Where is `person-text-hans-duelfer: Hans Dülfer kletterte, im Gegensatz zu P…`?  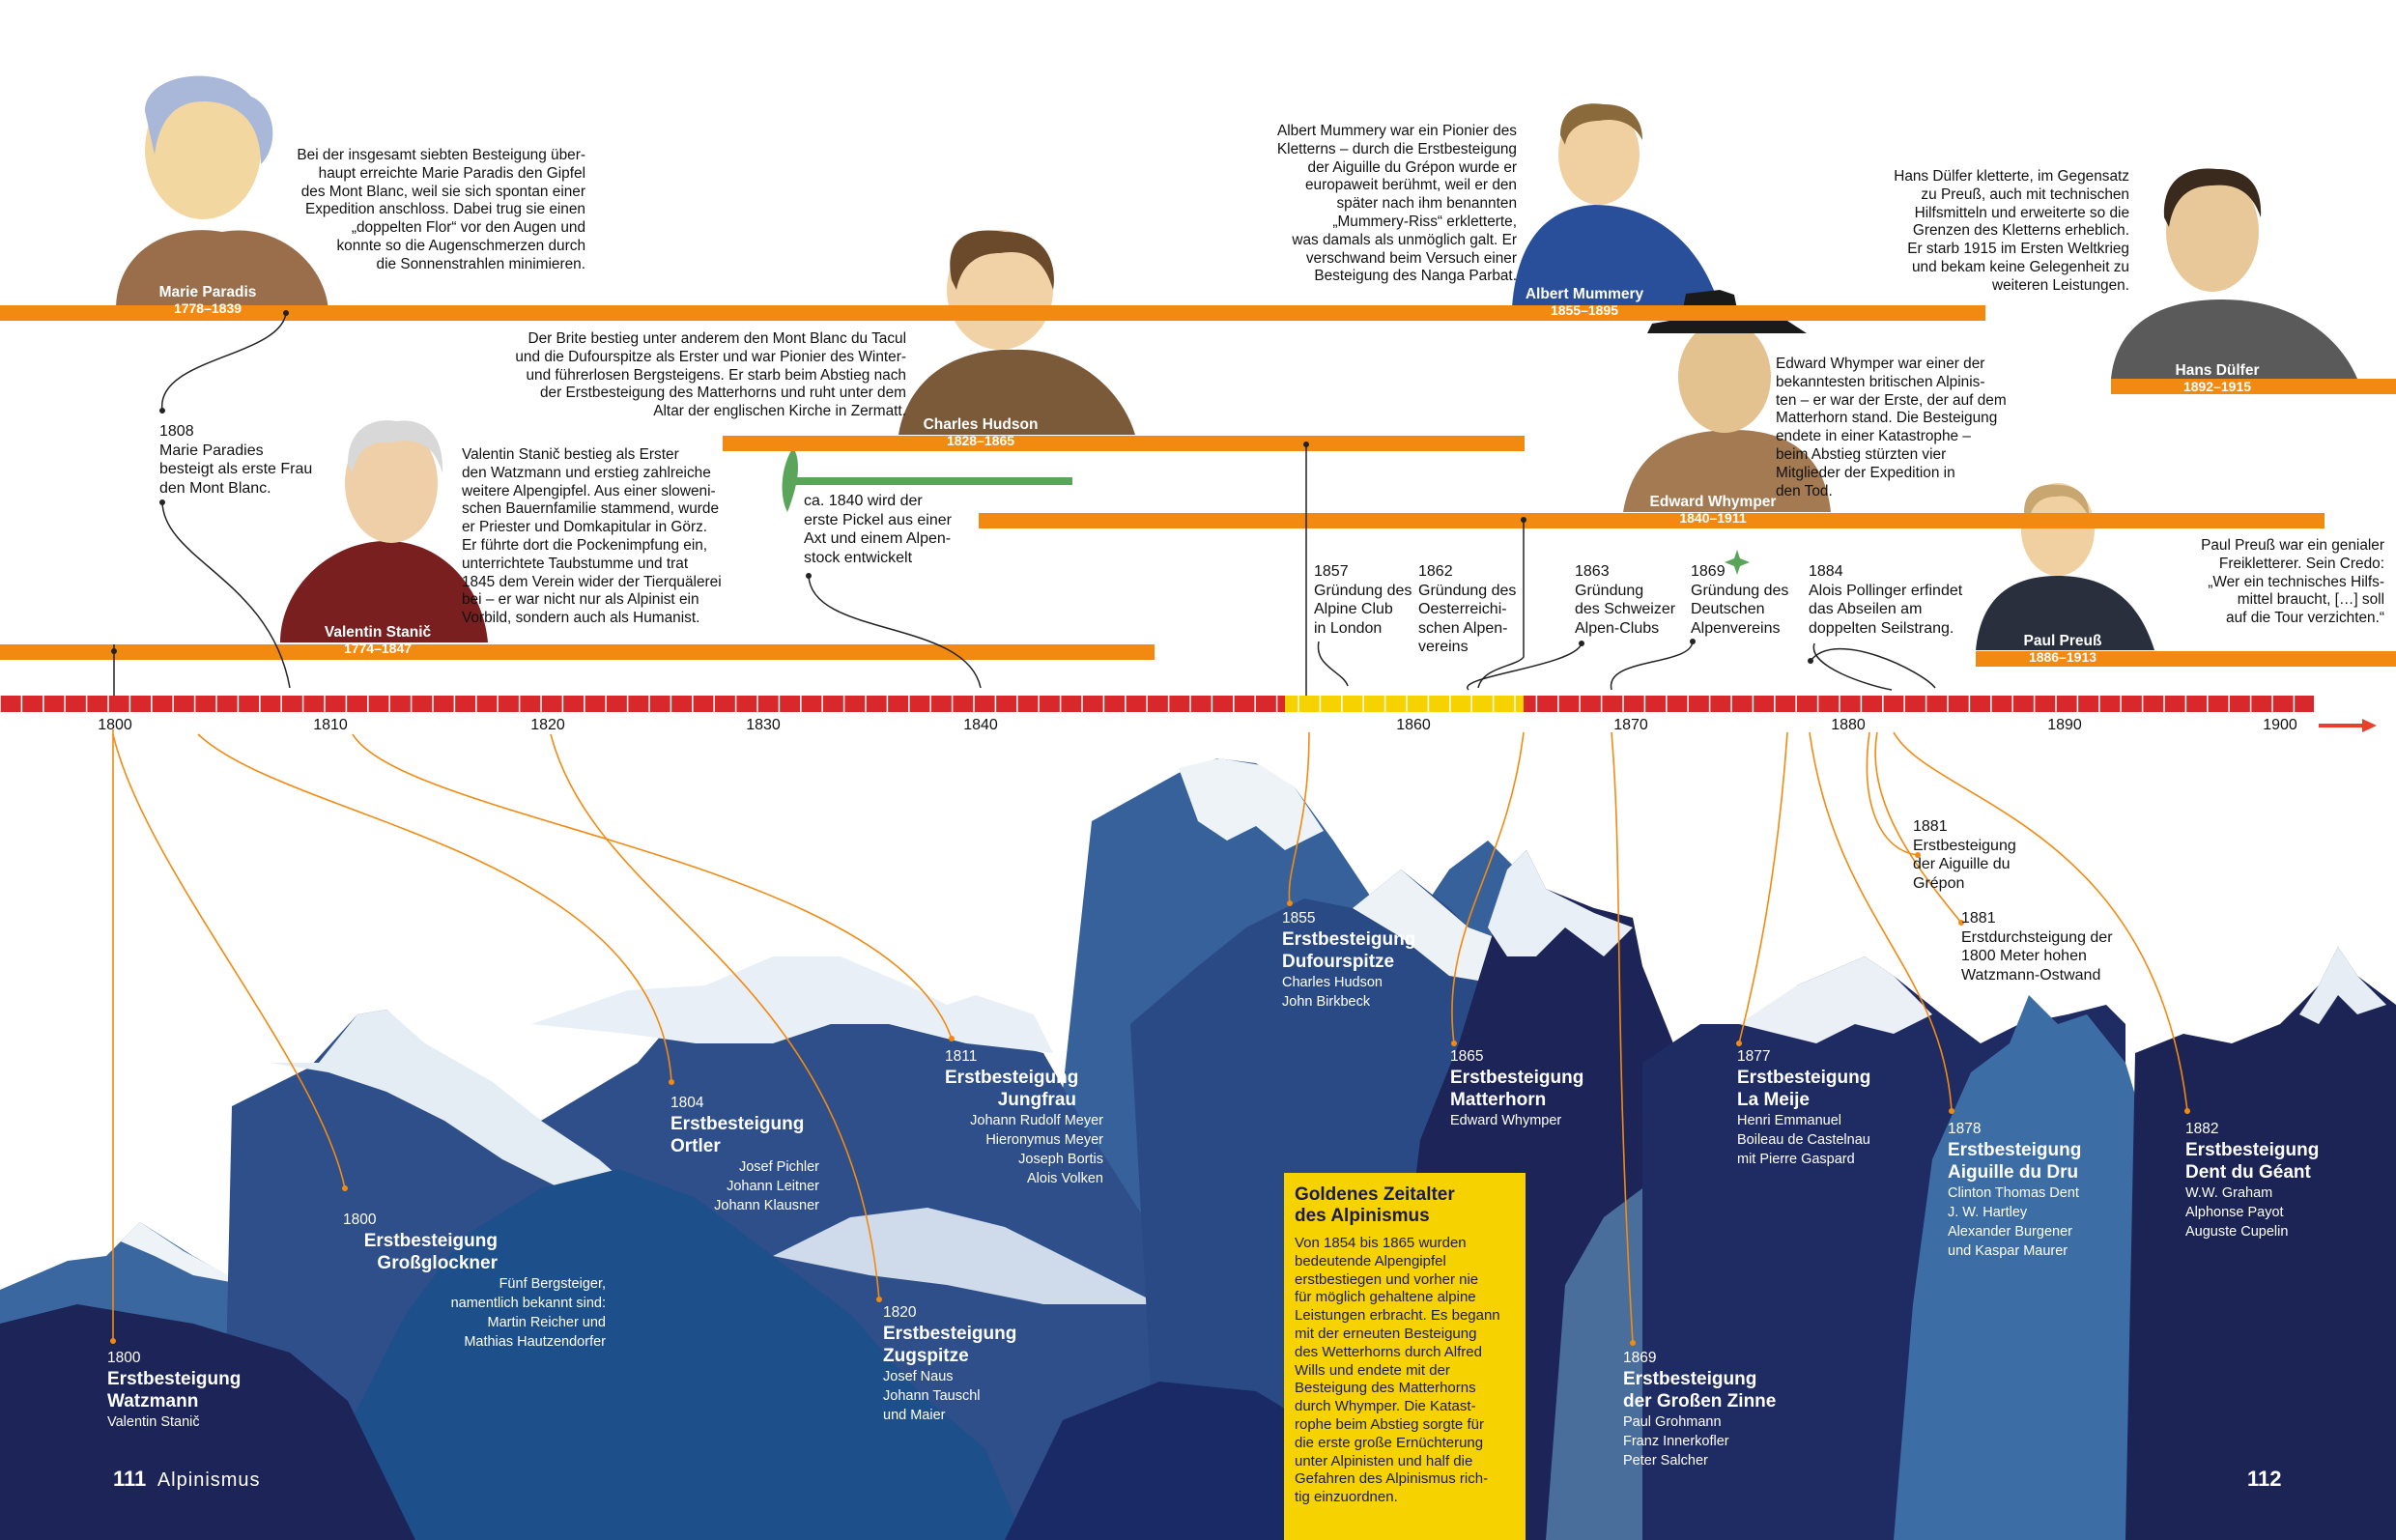 person-text-hans-duelfer: Hans Dülfer kletterte, im Gegensatz zu P… is located at coordinates (2011, 231).